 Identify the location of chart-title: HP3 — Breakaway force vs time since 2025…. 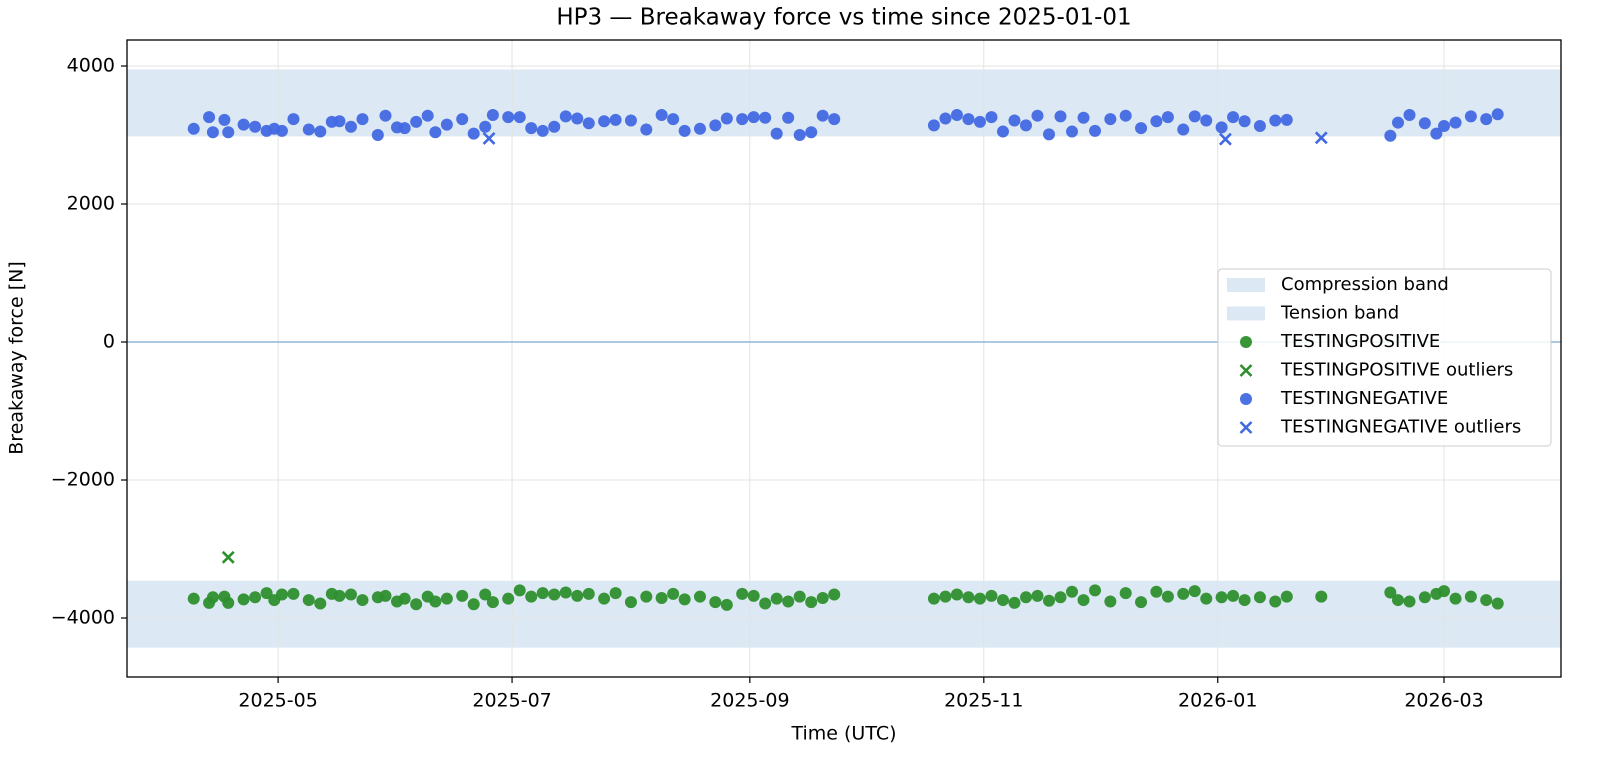
(843, 18).